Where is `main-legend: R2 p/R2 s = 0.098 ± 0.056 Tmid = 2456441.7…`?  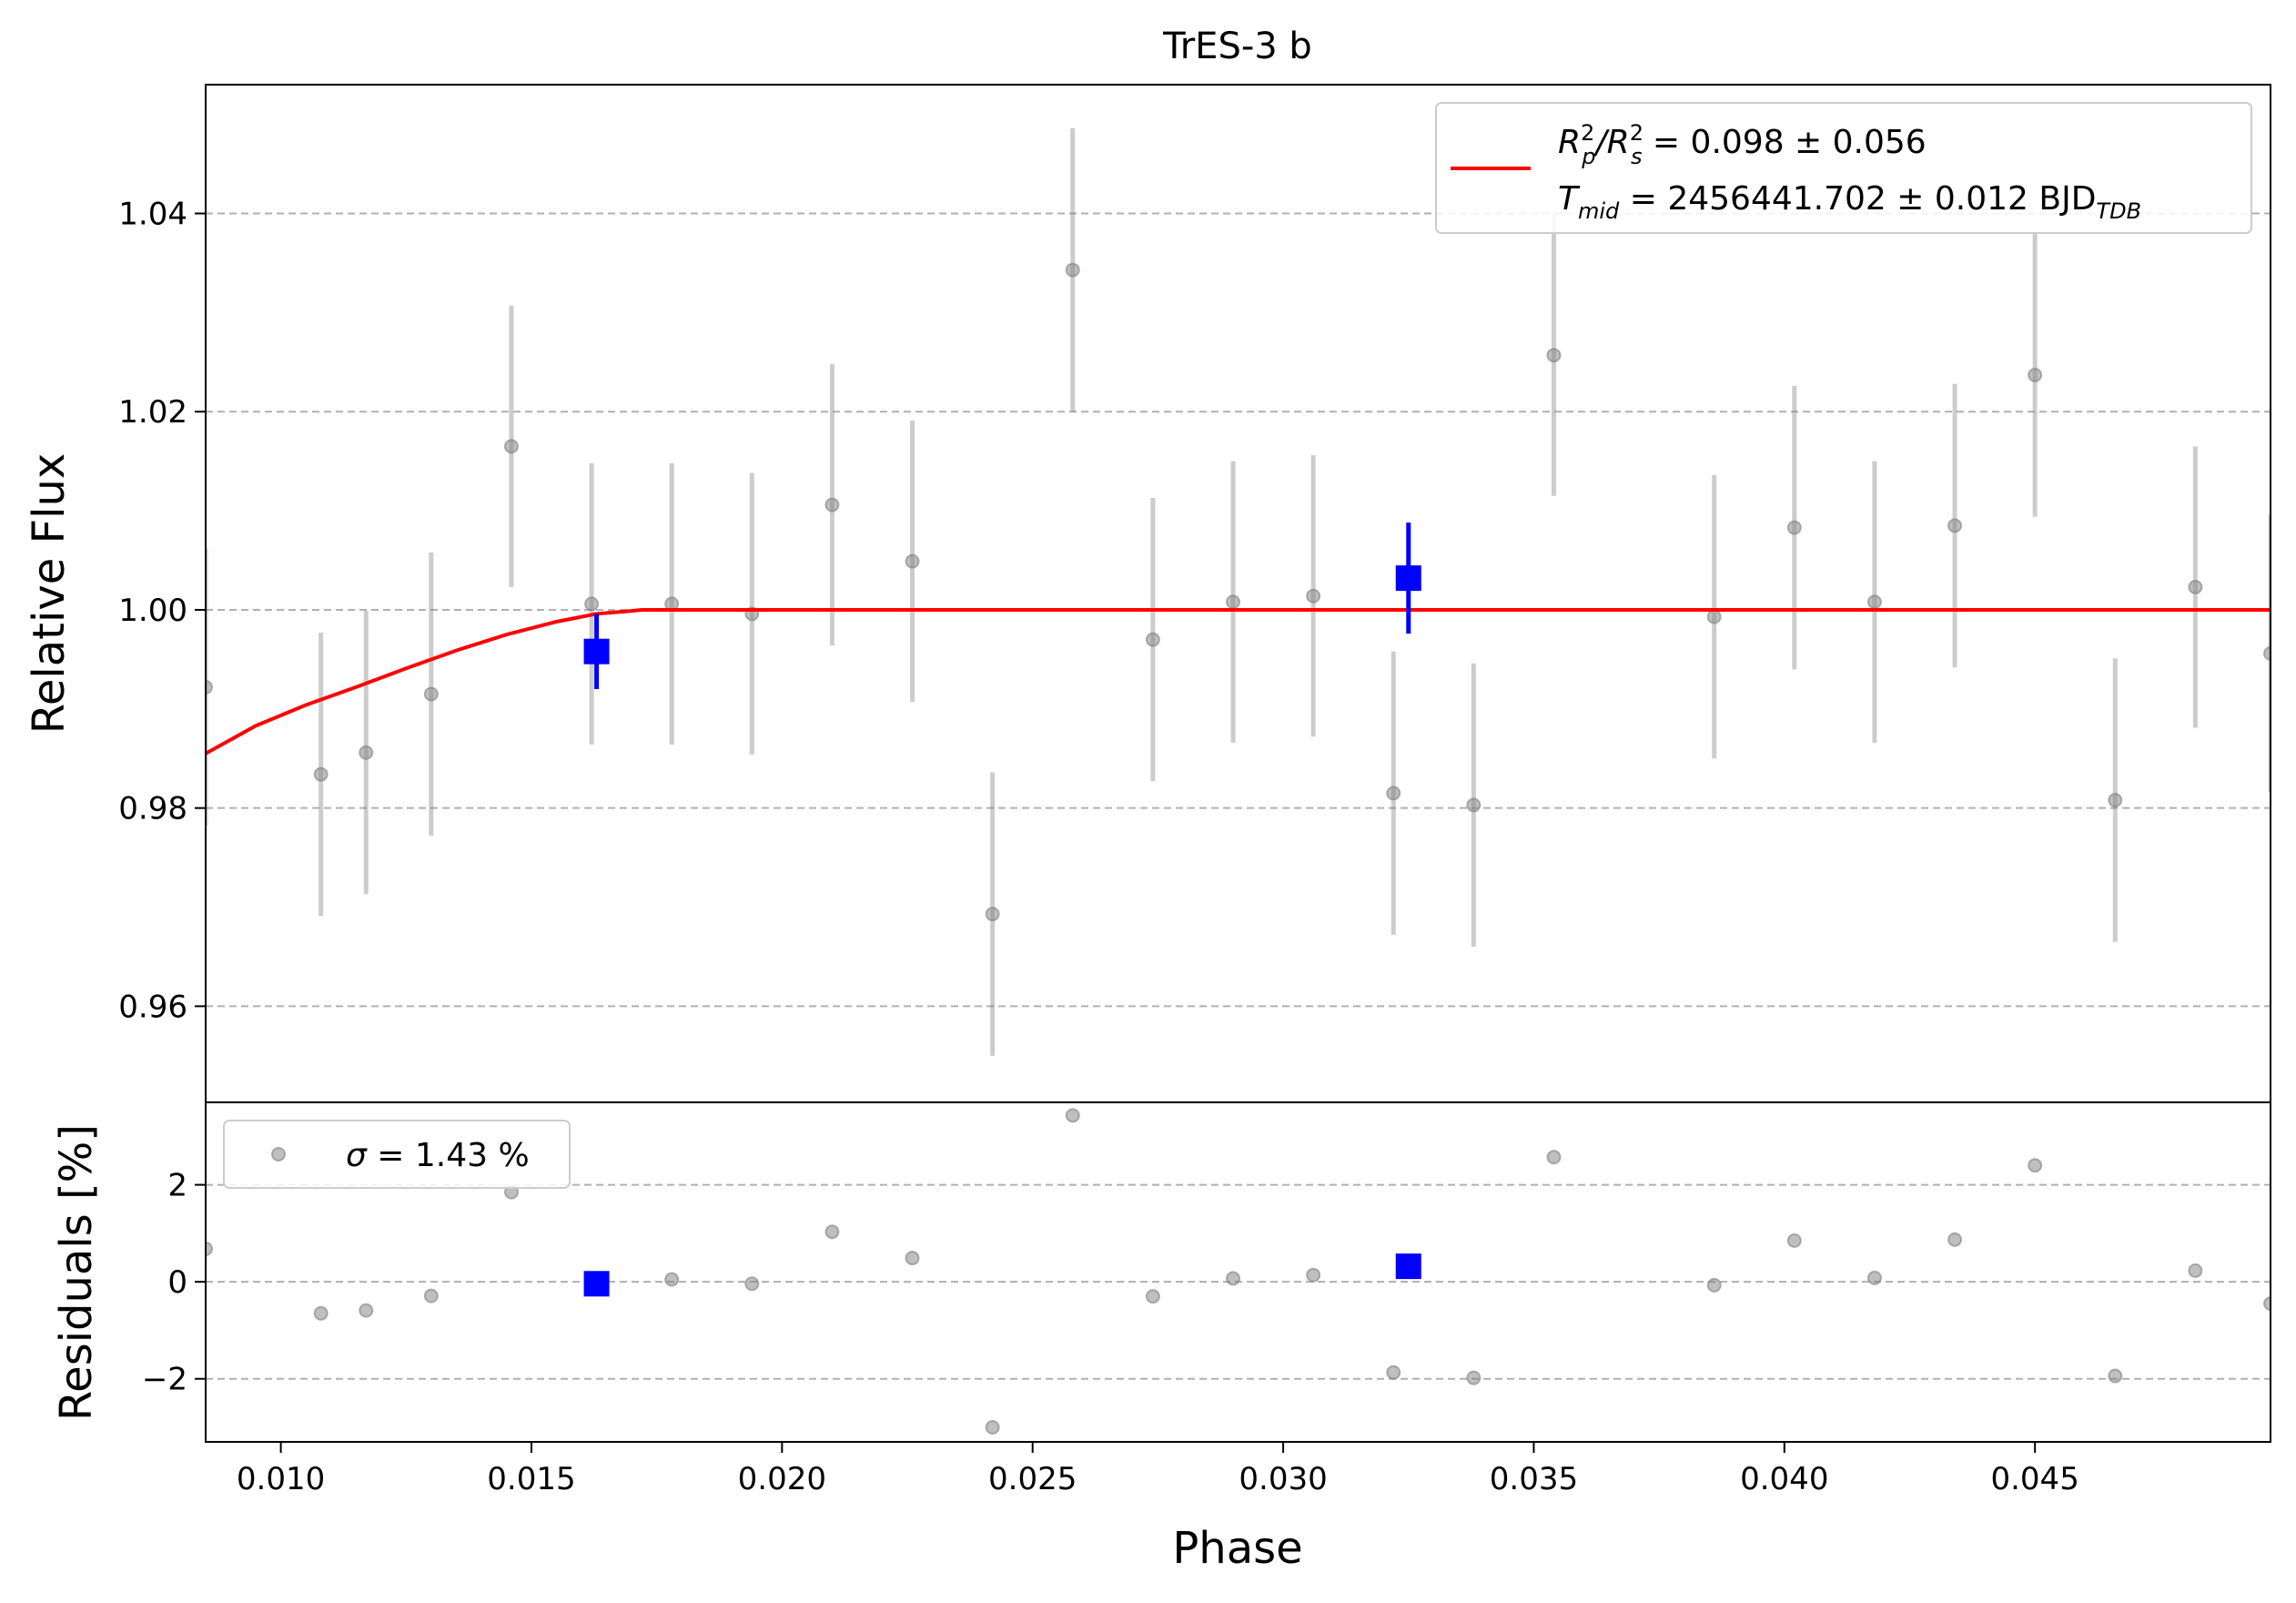
main-legend: R2 p/R2 s = 0.098 ± 0.056 Tmid = 2456441.7… is located at coordinates (1844, 168).